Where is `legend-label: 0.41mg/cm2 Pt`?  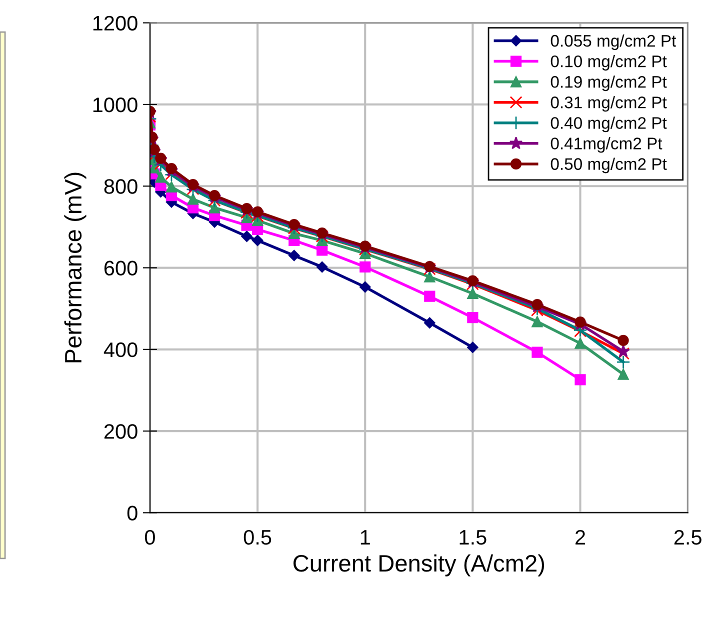 legend-label: 0.41mg/cm2 Pt is located at coordinates (606, 145).